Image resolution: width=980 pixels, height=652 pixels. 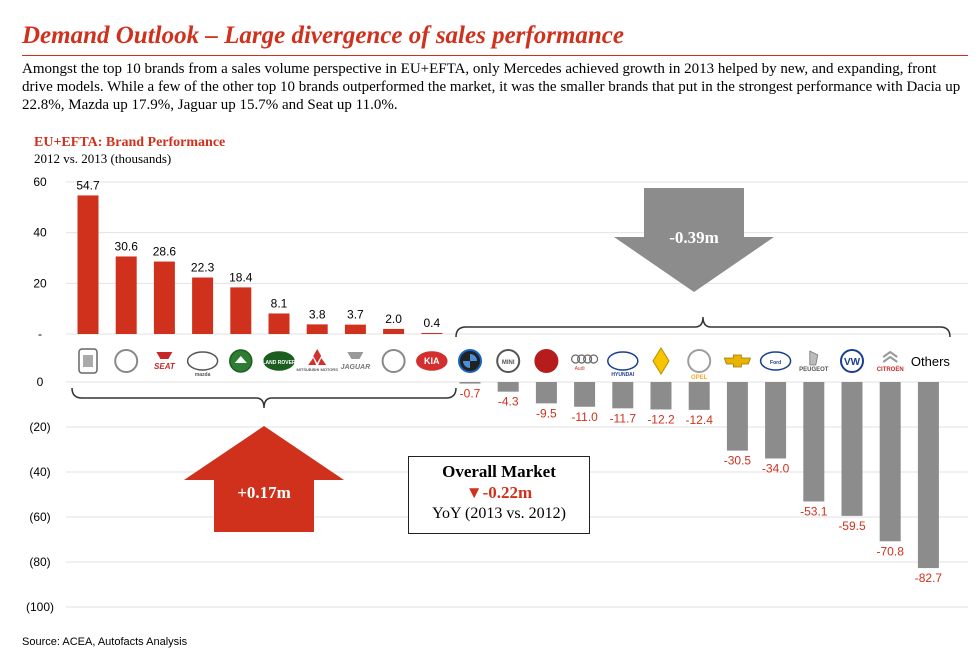 I want to click on growth-brace, so click(x=264, y=398).